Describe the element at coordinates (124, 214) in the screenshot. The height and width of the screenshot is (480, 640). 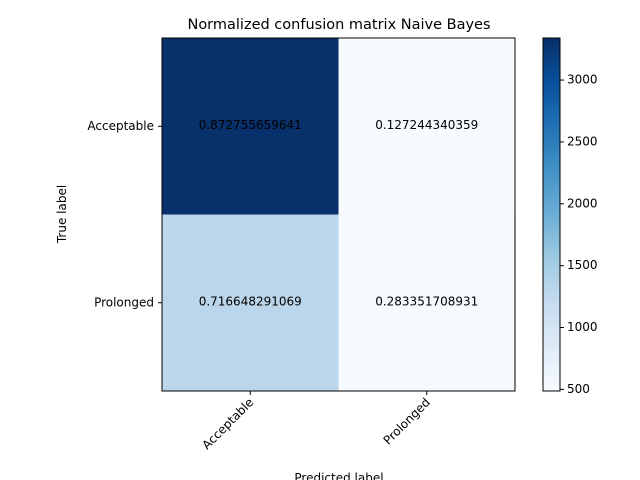
I see `y-axis-ticks: Acceptable Prolonged` at that location.